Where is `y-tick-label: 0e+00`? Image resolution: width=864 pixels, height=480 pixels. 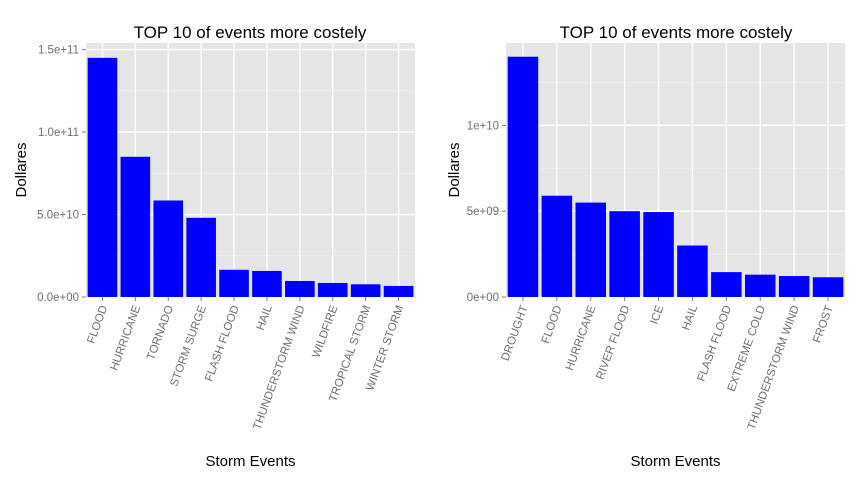
y-tick-label: 0e+00 is located at coordinates (483, 298).